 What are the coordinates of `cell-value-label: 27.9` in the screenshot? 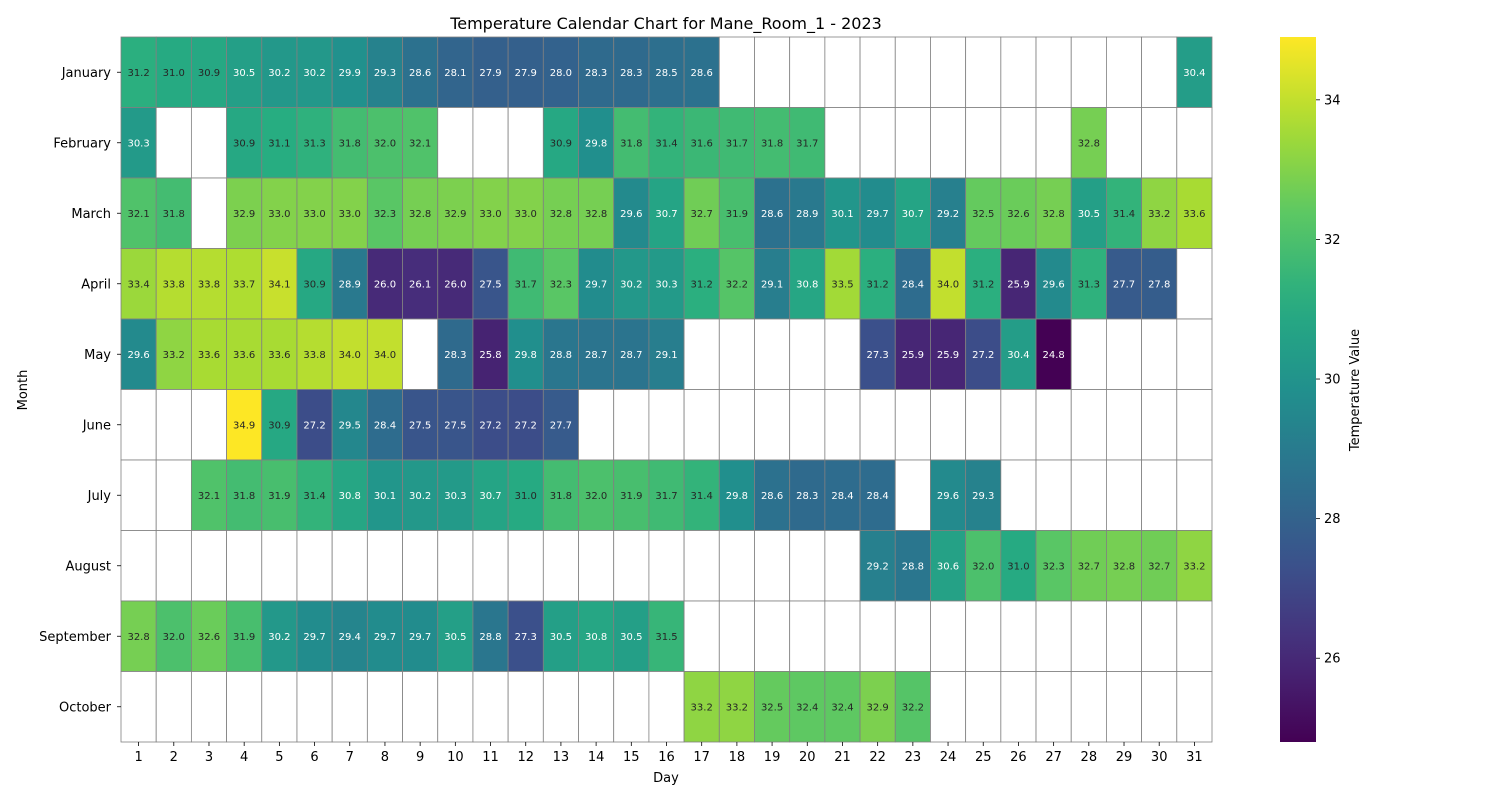 It's located at (490, 73).